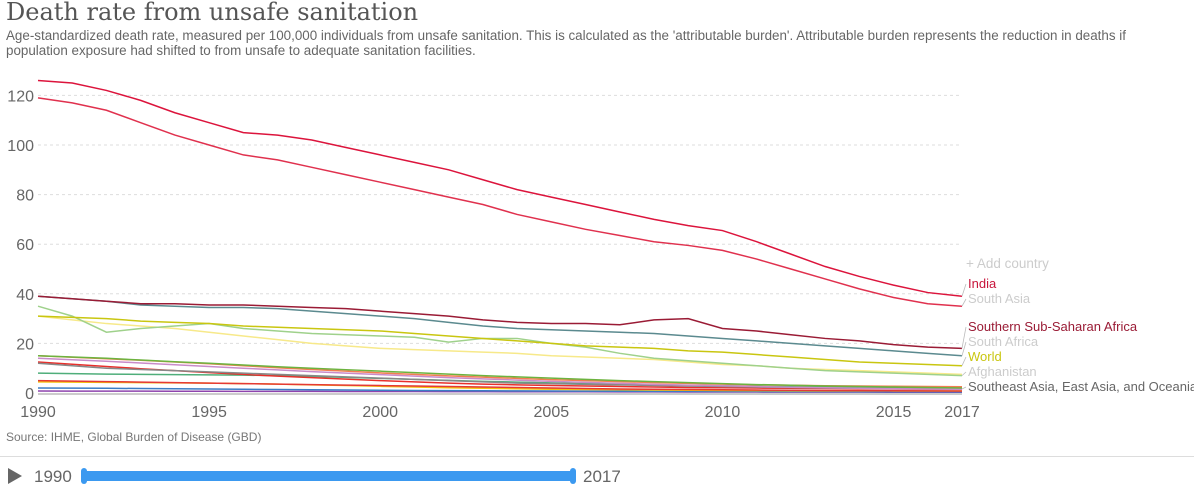 This screenshot has width=1194, height=492. I want to click on series-label: World, so click(985, 356).